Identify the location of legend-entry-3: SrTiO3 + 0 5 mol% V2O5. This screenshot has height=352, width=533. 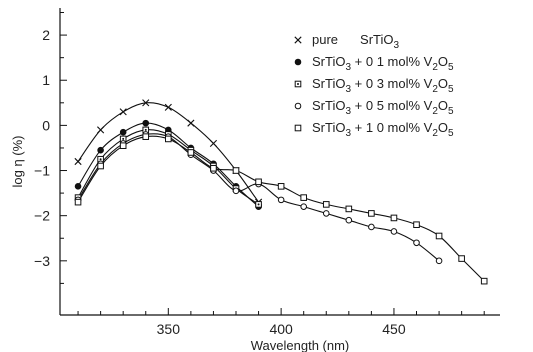
(383, 107).